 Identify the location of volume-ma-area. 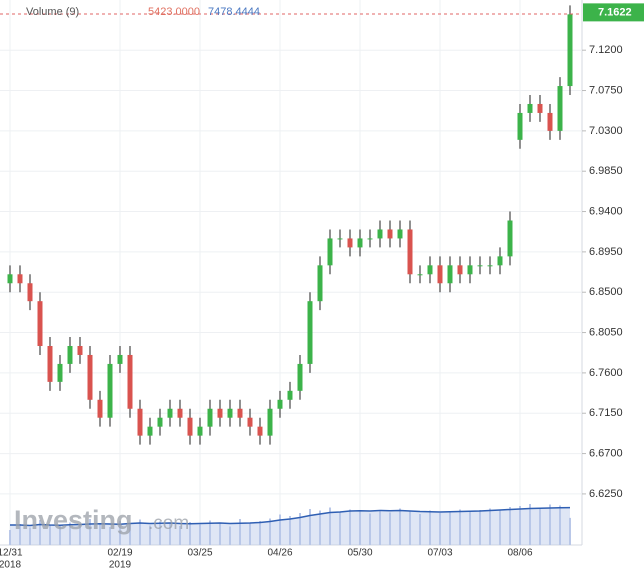
(290, 526).